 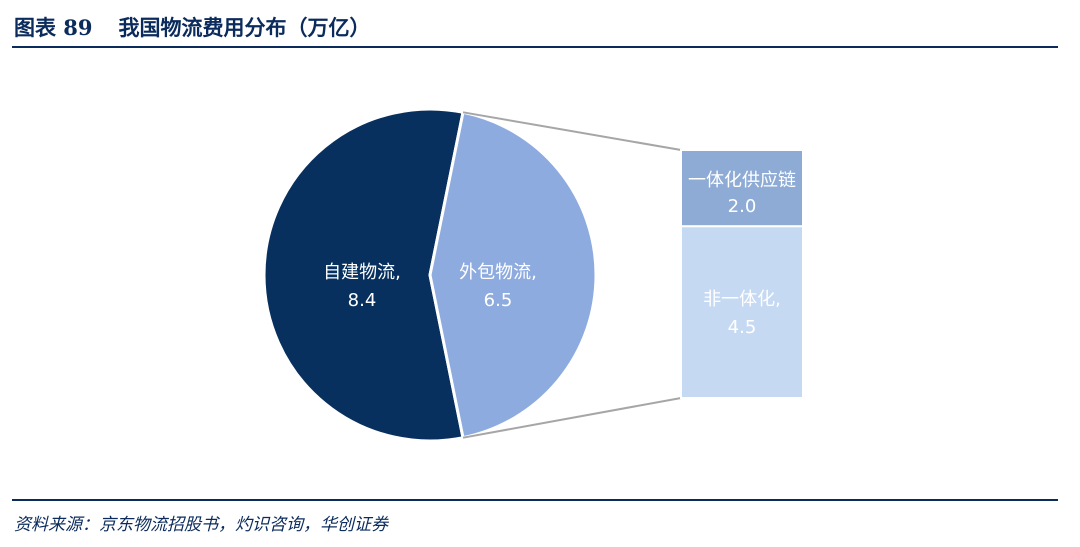 I want to click on pie-slice-outsourced, so click(x=513, y=275).